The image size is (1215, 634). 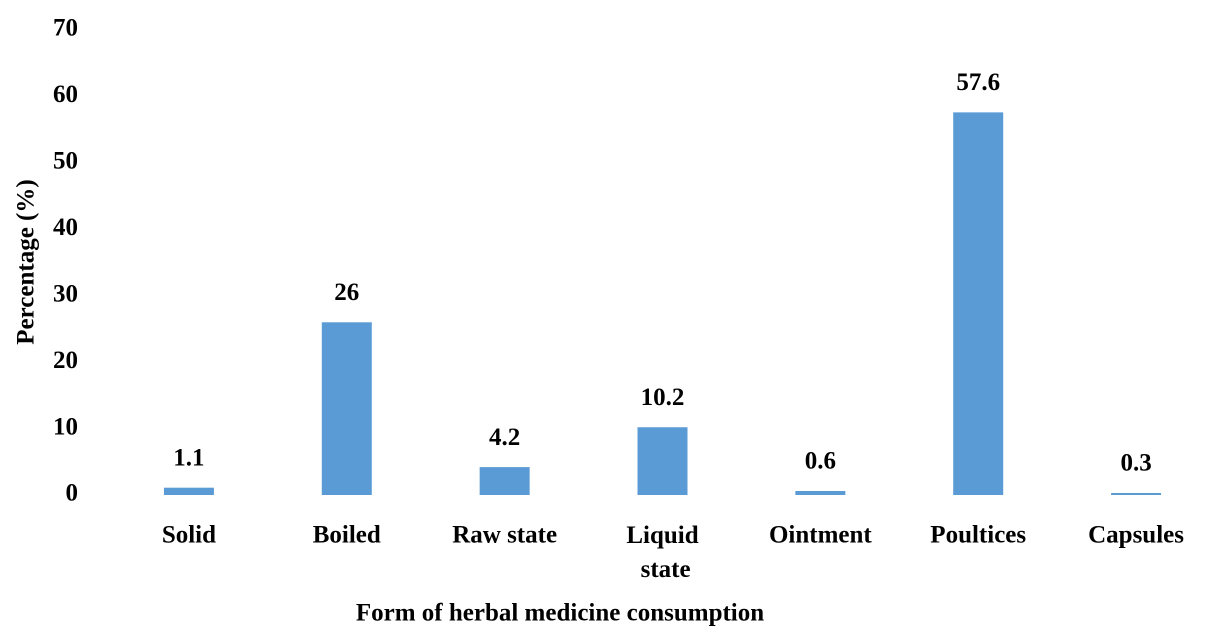 What do you see at coordinates (663, 397) in the screenshot?
I see `value-label: 10.2` at bounding box center [663, 397].